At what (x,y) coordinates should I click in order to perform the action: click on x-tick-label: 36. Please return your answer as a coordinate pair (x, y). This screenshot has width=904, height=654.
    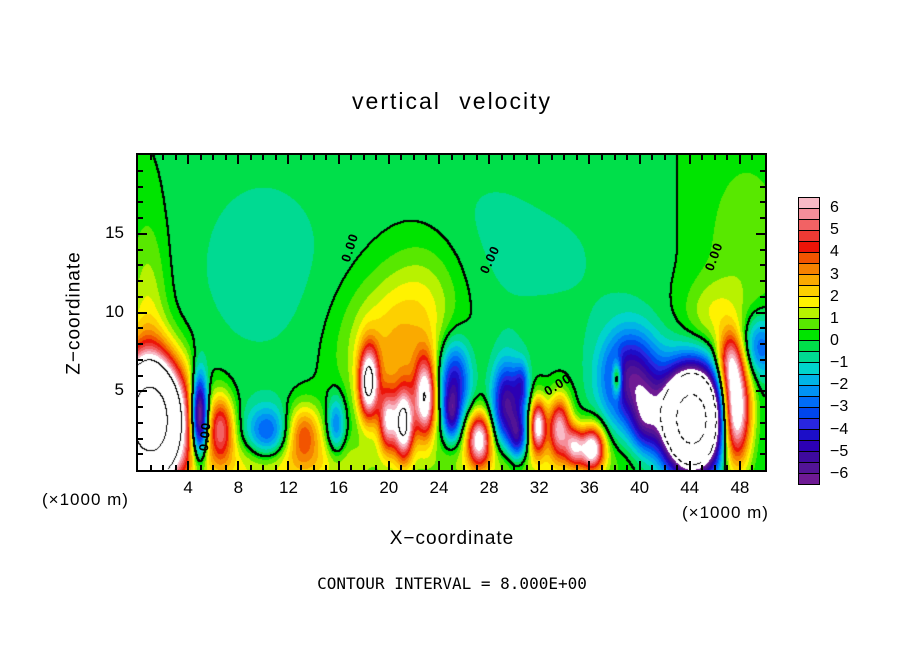
    Looking at the image, I should click on (589, 487).